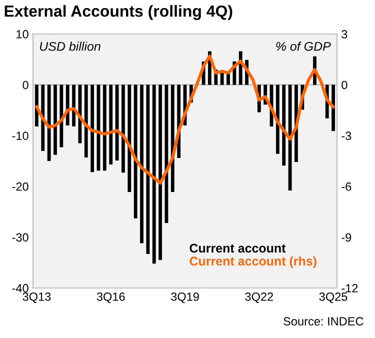  What do you see at coordinates (118, 12) in the screenshot?
I see `chart-title: External Accounts (rolling 4Q)` at bounding box center [118, 12].